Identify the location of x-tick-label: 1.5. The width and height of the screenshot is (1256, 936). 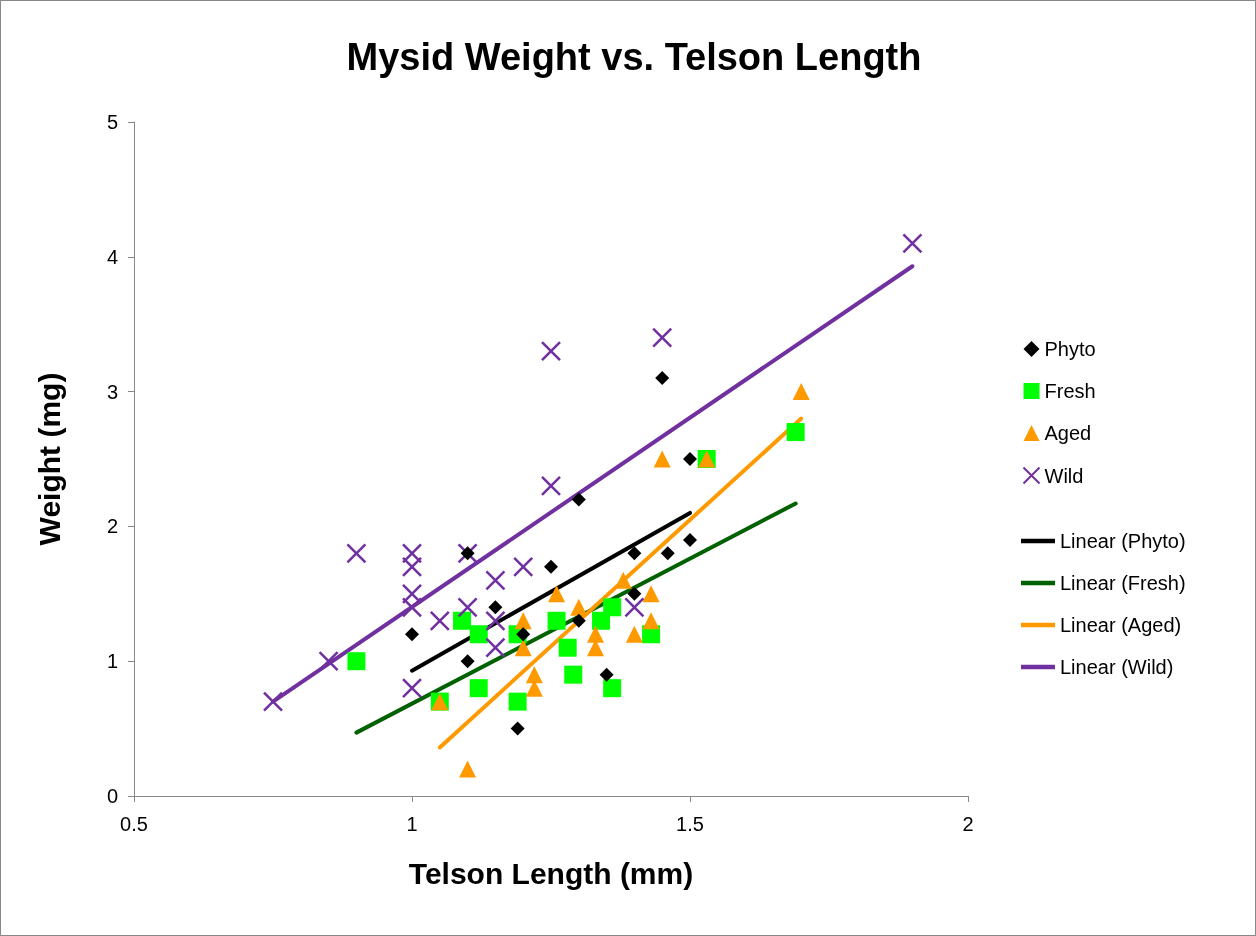
(690, 824).